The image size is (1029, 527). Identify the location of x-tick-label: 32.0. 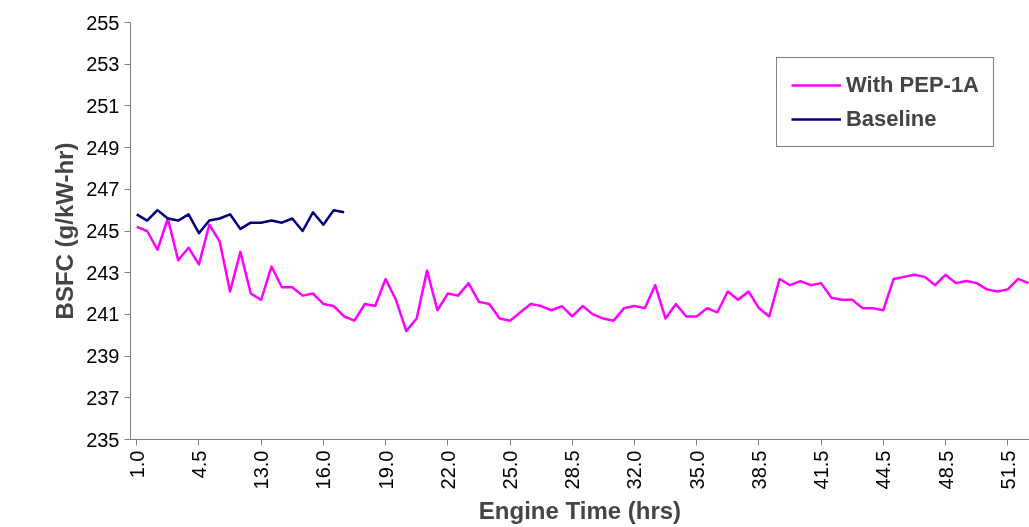
(634, 470).